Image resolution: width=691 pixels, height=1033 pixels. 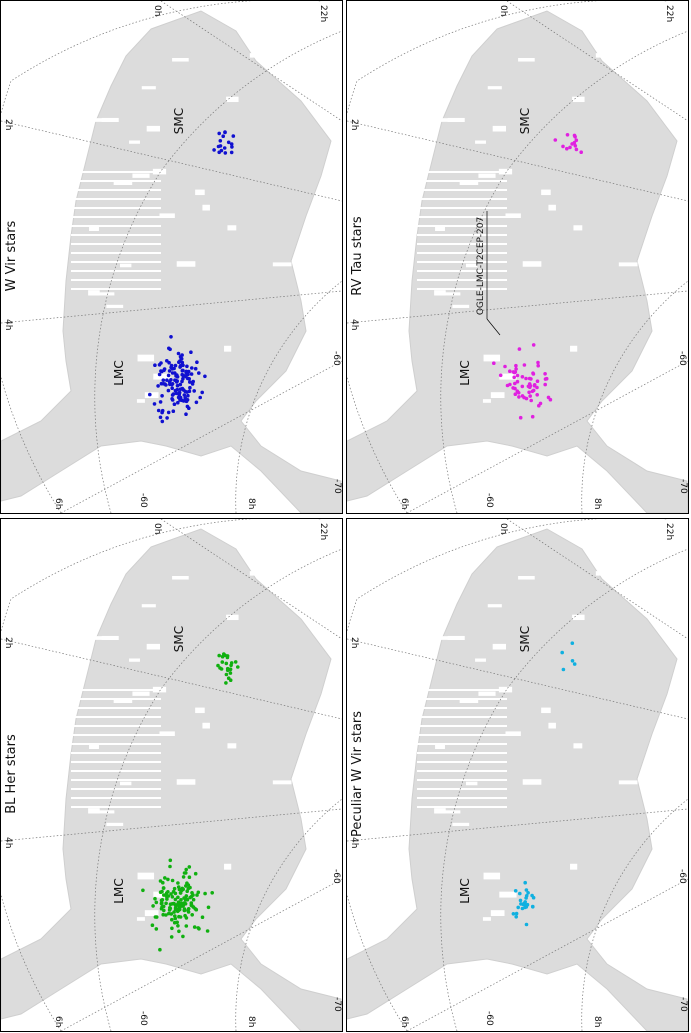 I want to click on tick-label: -70, so click(x=683, y=486).